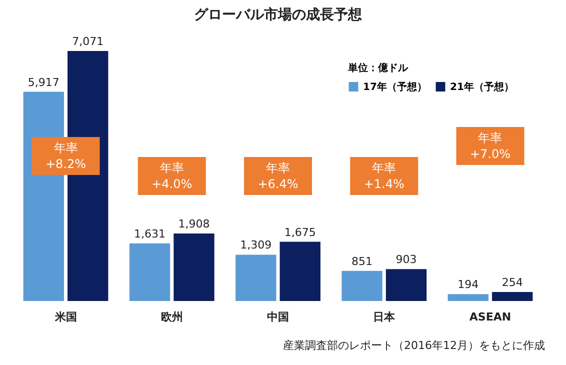 This screenshot has height=365, width=566. I want to click on legend-label: 17年（予想）, so click(395, 86).